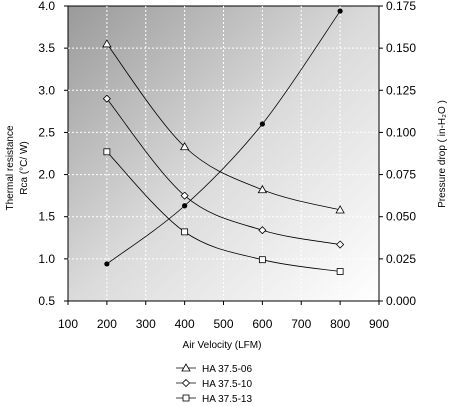  What do you see at coordinates (401, 175) in the screenshot?
I see `y2-tick-label: 0.075` at bounding box center [401, 175].